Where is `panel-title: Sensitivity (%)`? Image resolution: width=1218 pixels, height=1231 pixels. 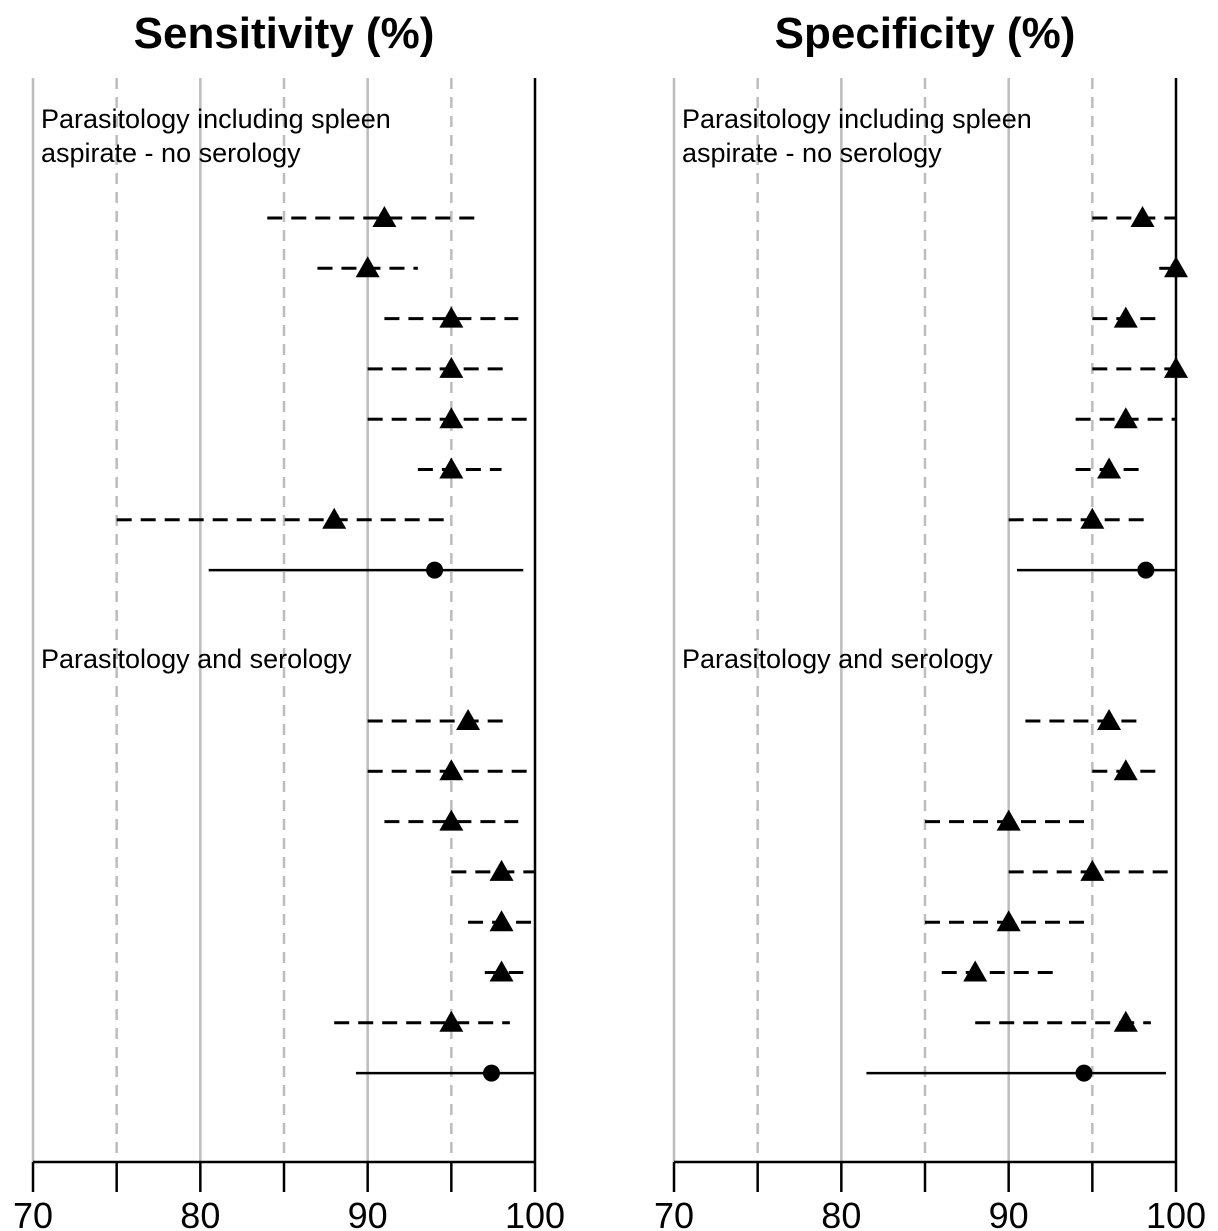 panel-title: Sensitivity (%) is located at coordinates (284, 33).